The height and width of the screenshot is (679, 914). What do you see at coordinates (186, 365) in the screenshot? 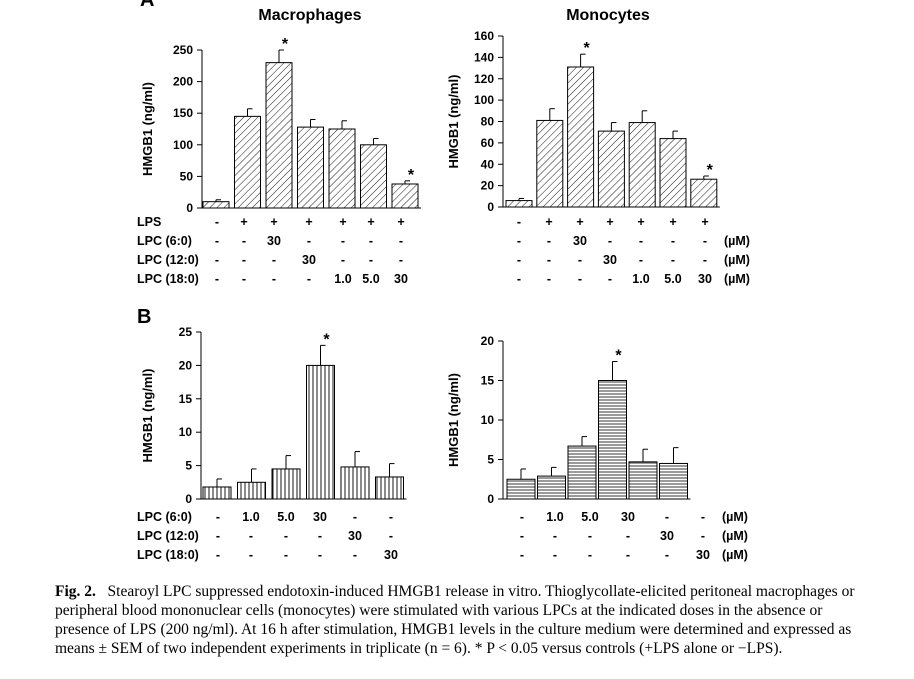
I see `y-tick-label: 20` at bounding box center [186, 365].